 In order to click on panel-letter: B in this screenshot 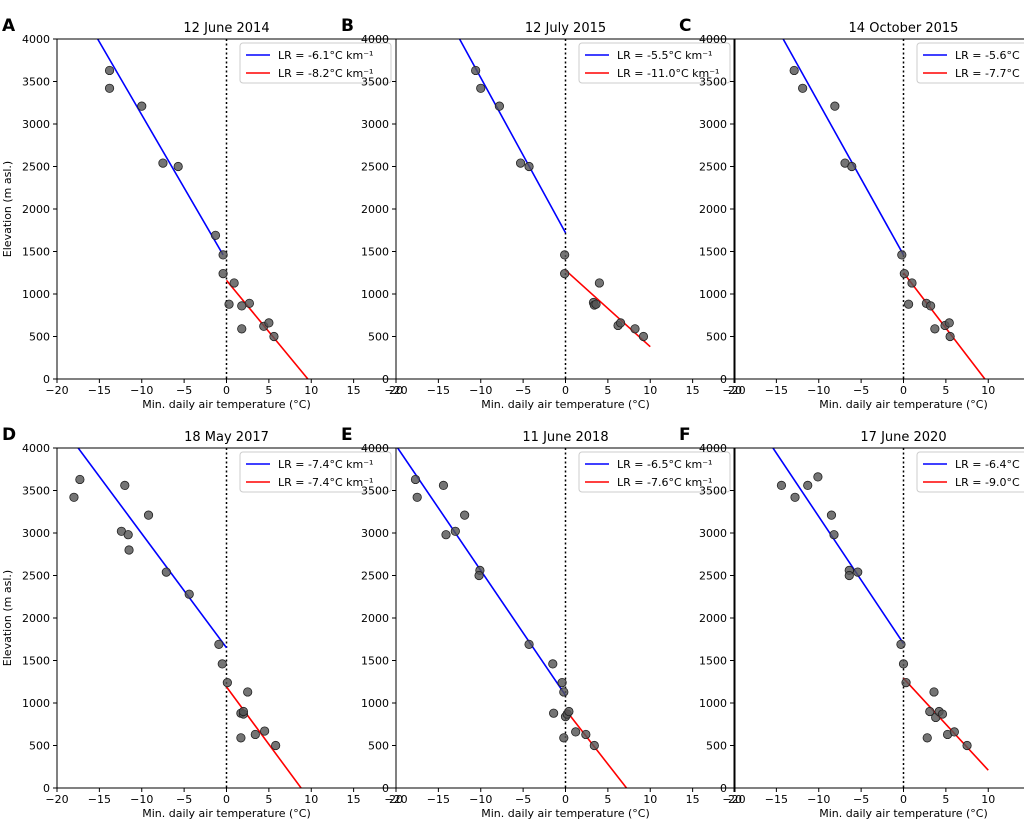, I will do `click(347, 26)`.